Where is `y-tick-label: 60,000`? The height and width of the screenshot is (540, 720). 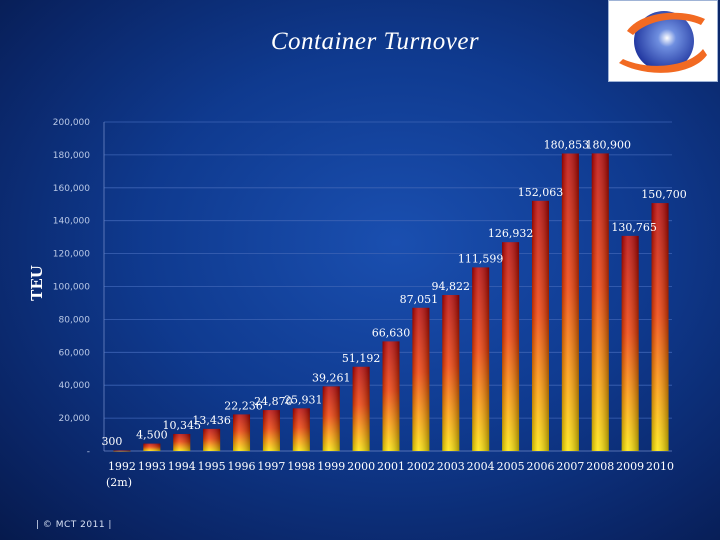
y-tick-label: 60,000 is located at coordinates (75, 353).